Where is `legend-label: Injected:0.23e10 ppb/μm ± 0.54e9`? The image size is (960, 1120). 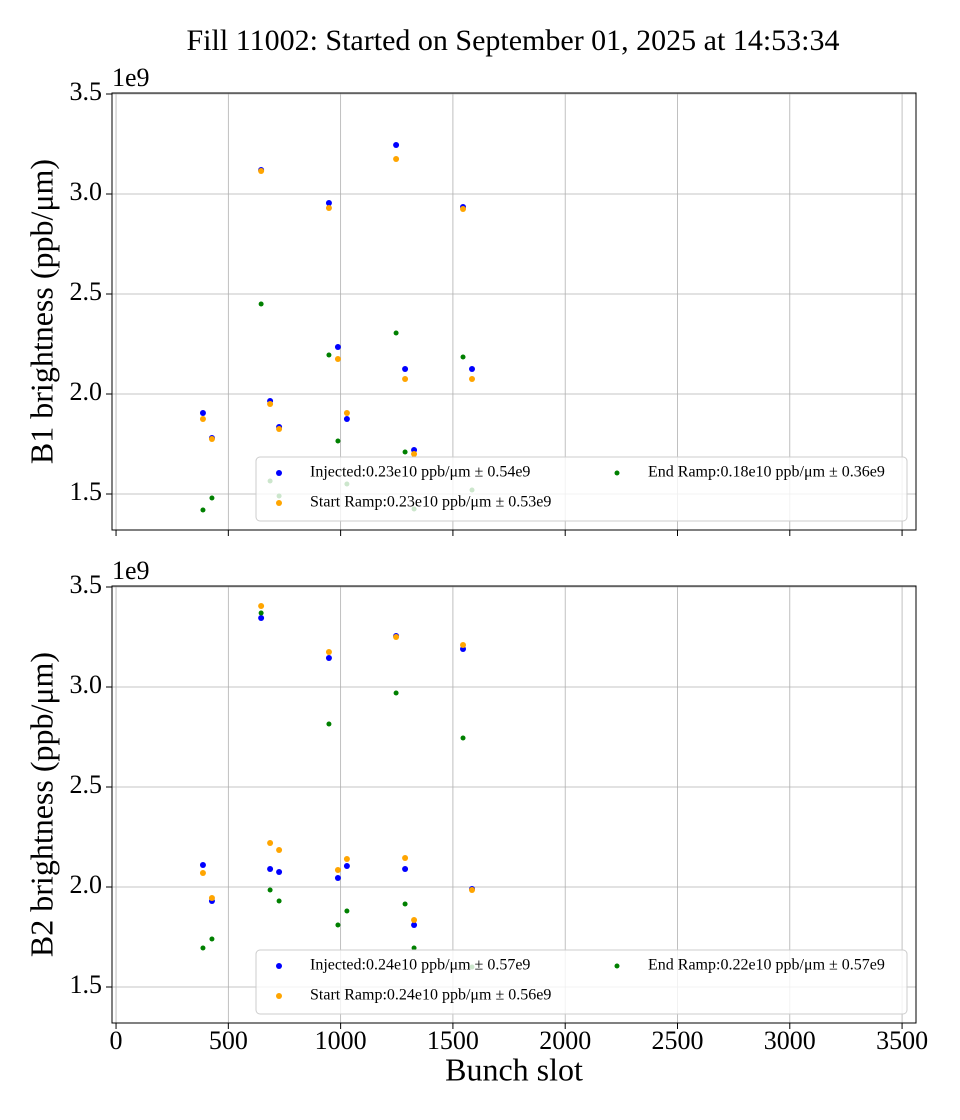 legend-label: Injected:0.23e10 ppb/μm ± 0.54e9 is located at coordinates (420, 472).